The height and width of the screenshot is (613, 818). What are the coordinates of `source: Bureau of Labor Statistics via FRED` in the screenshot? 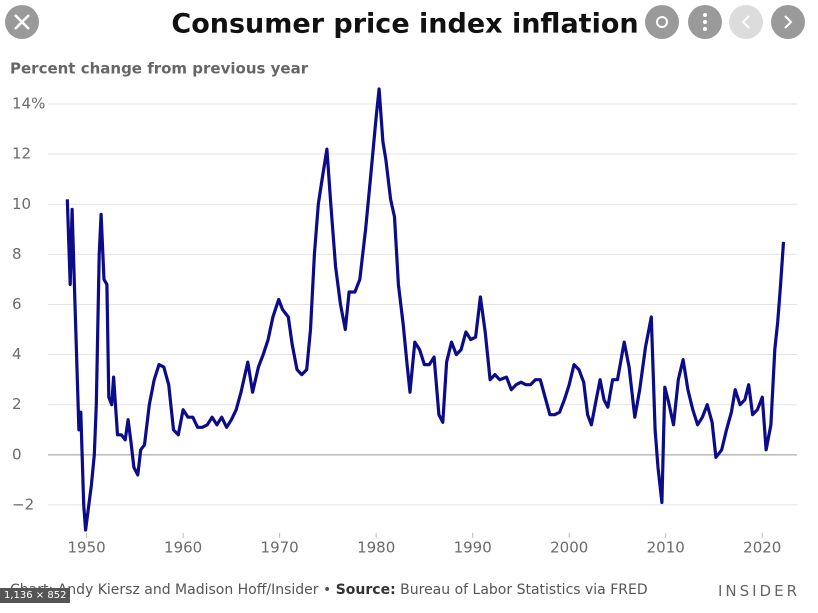 It's located at (524, 590).